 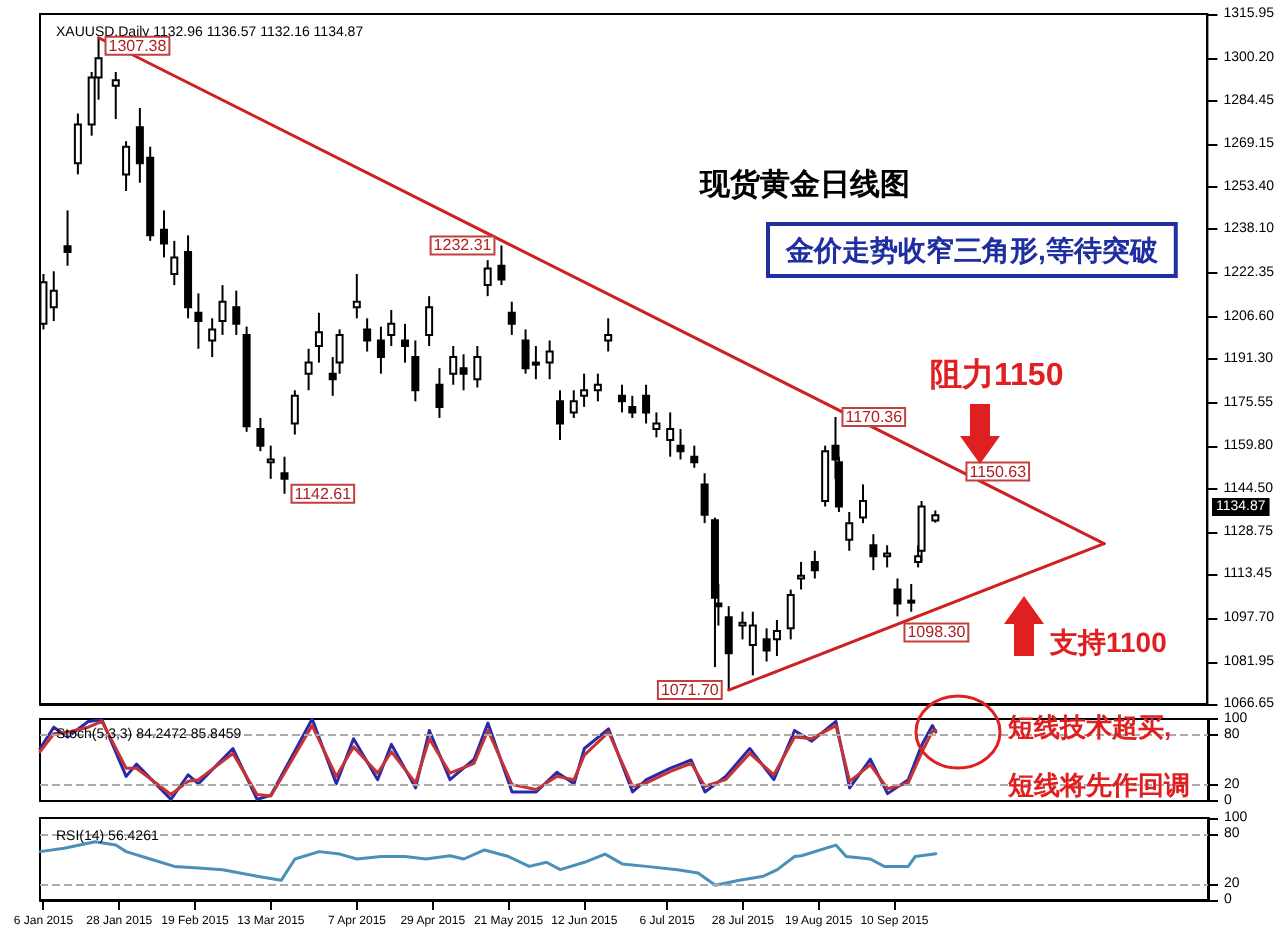 I want to click on annotation: 短线将先作回调, so click(x=1098, y=785).